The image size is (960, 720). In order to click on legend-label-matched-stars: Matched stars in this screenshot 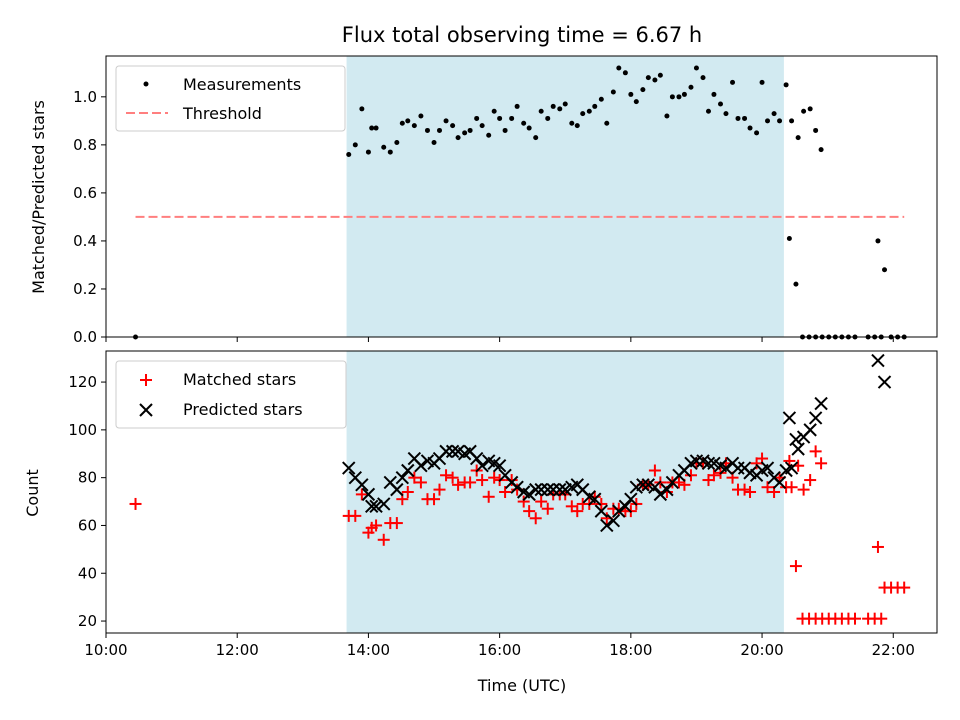, I will do `click(239, 379)`.